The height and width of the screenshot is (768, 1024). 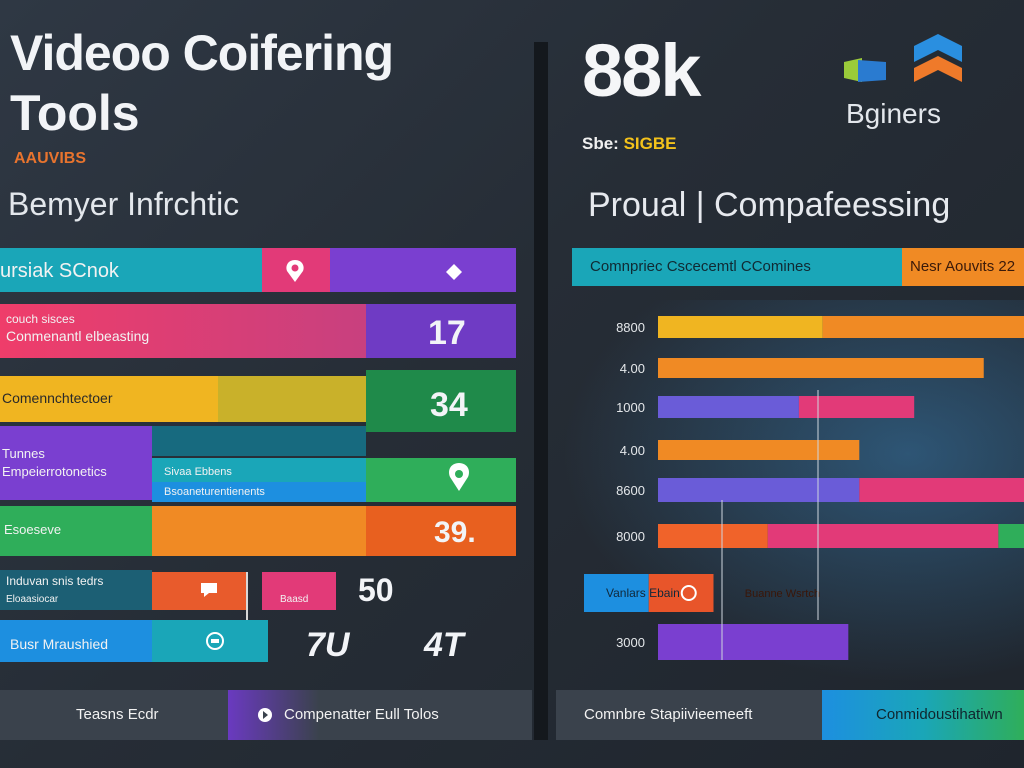 I want to click on chart-tick-label-7: 3000, so click(x=630, y=642).